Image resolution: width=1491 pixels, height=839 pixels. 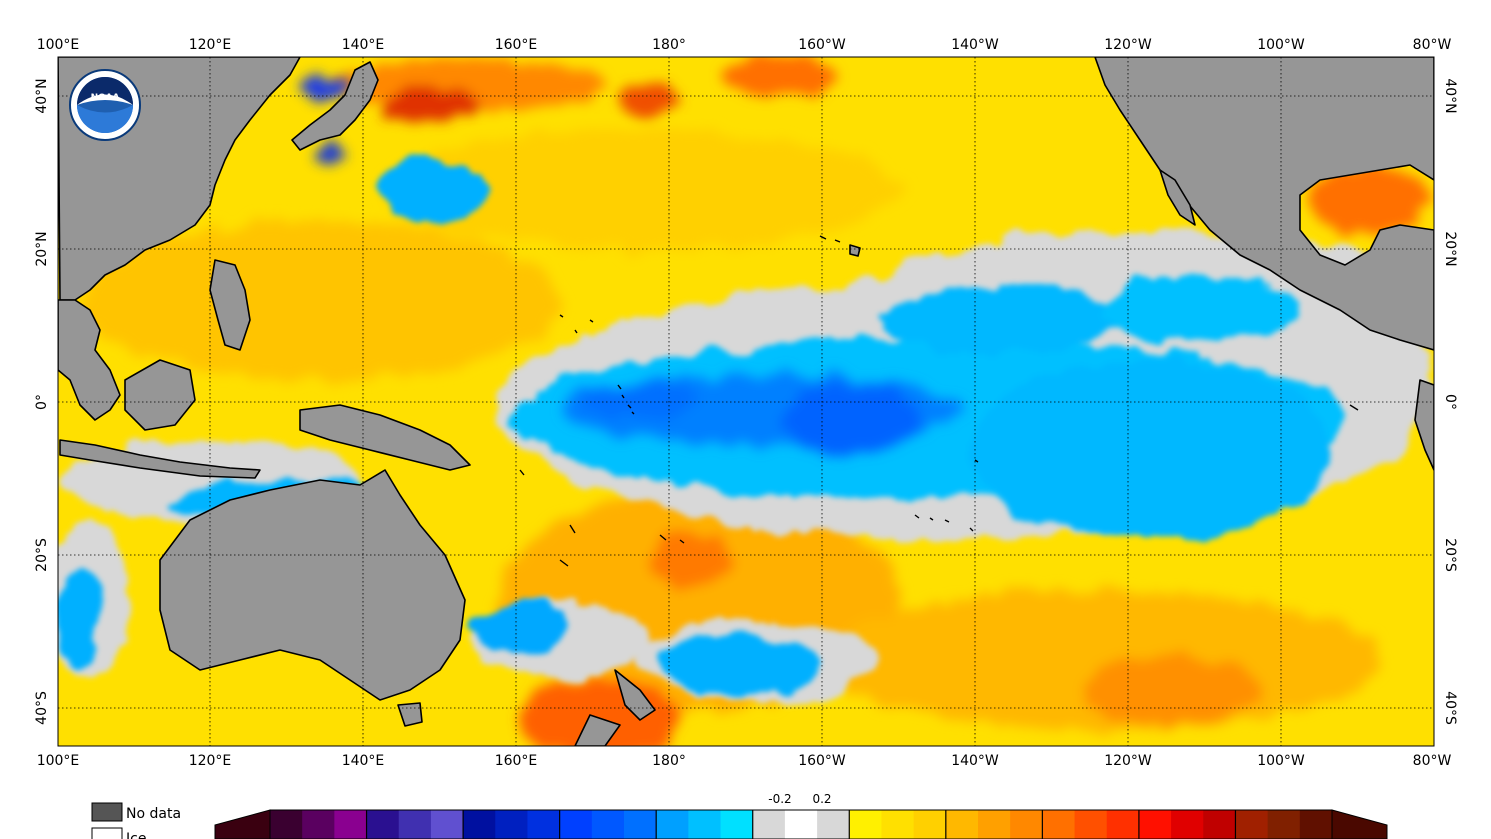 I want to click on lon-tick-bottom: 80°W, so click(x=1432, y=761).